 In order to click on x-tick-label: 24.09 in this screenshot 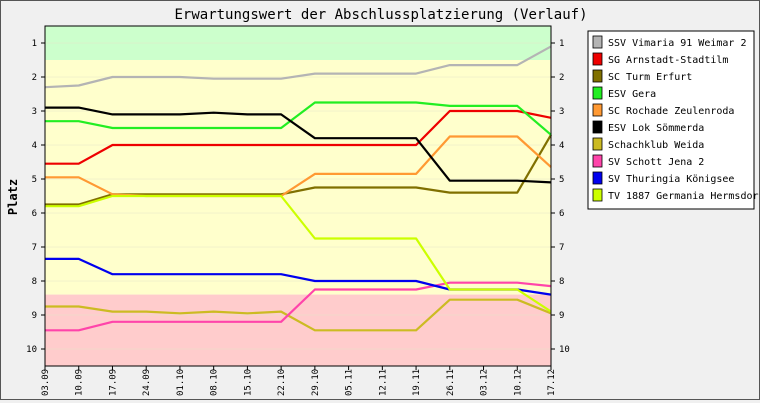, I will do `click(147, 382)`.